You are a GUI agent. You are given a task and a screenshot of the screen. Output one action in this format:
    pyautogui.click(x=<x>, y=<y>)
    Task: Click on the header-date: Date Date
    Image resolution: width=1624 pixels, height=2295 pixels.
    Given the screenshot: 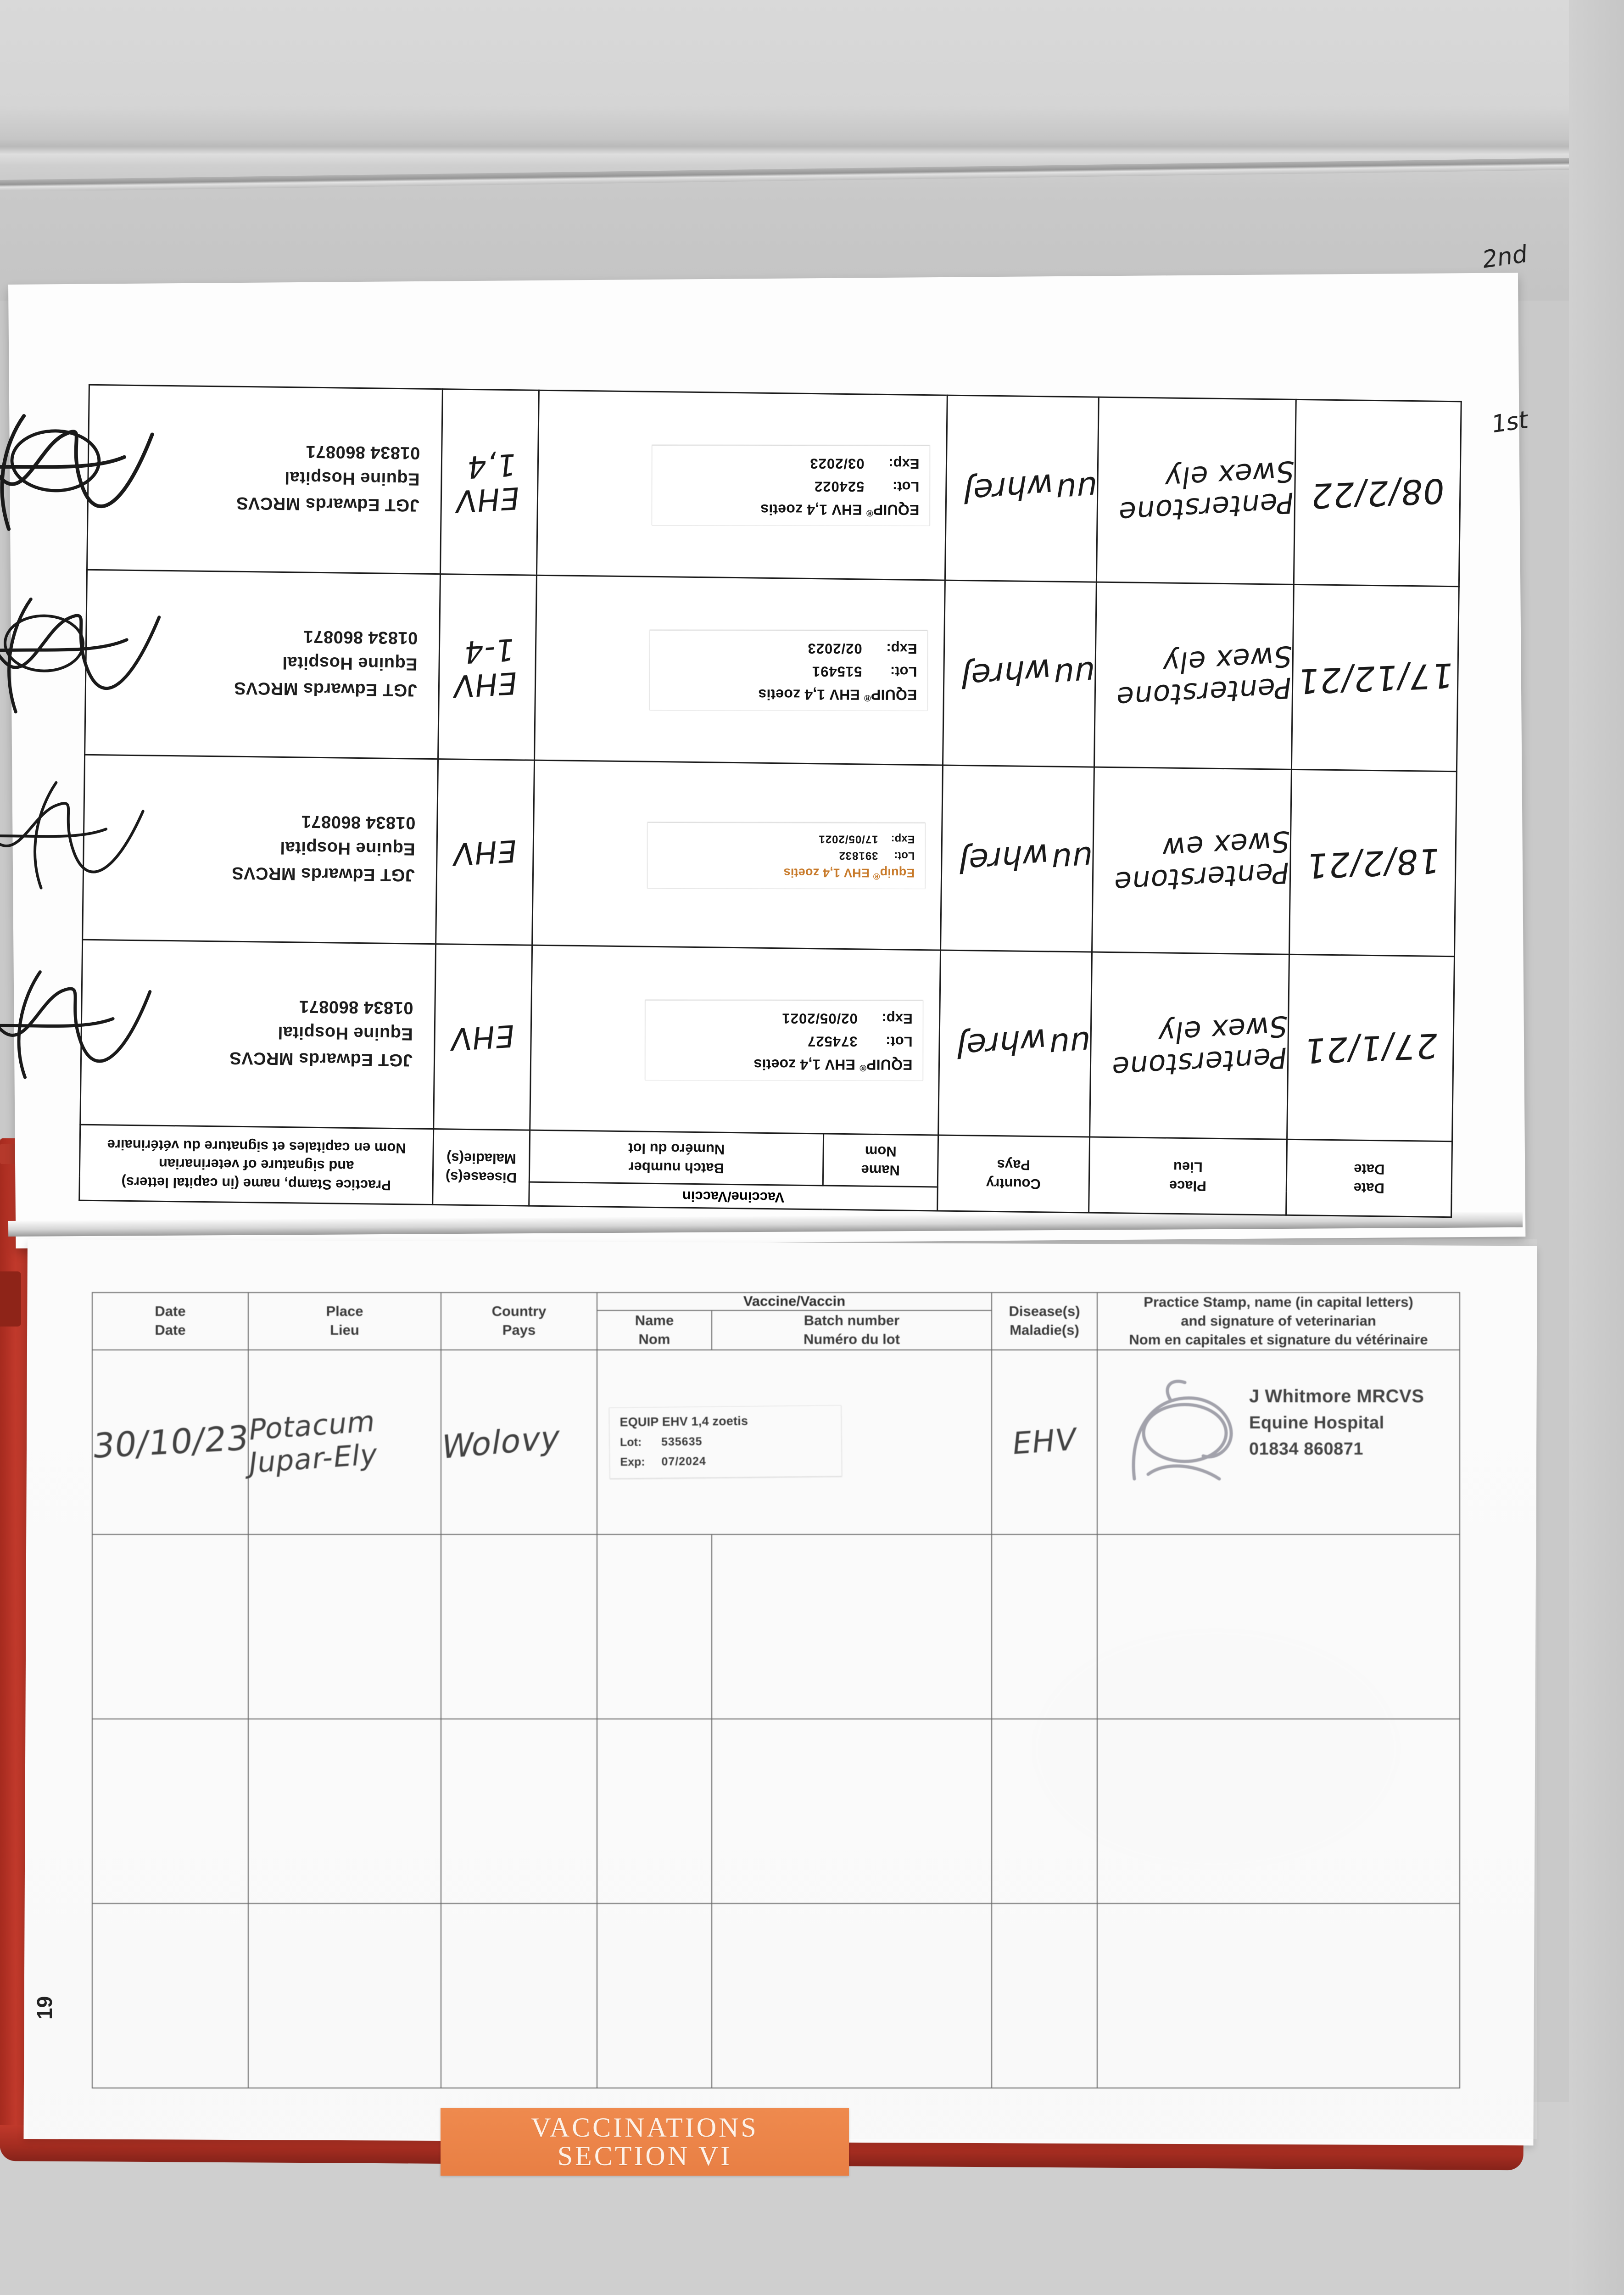 What is the action you would take?
    pyautogui.click(x=170, y=1321)
    